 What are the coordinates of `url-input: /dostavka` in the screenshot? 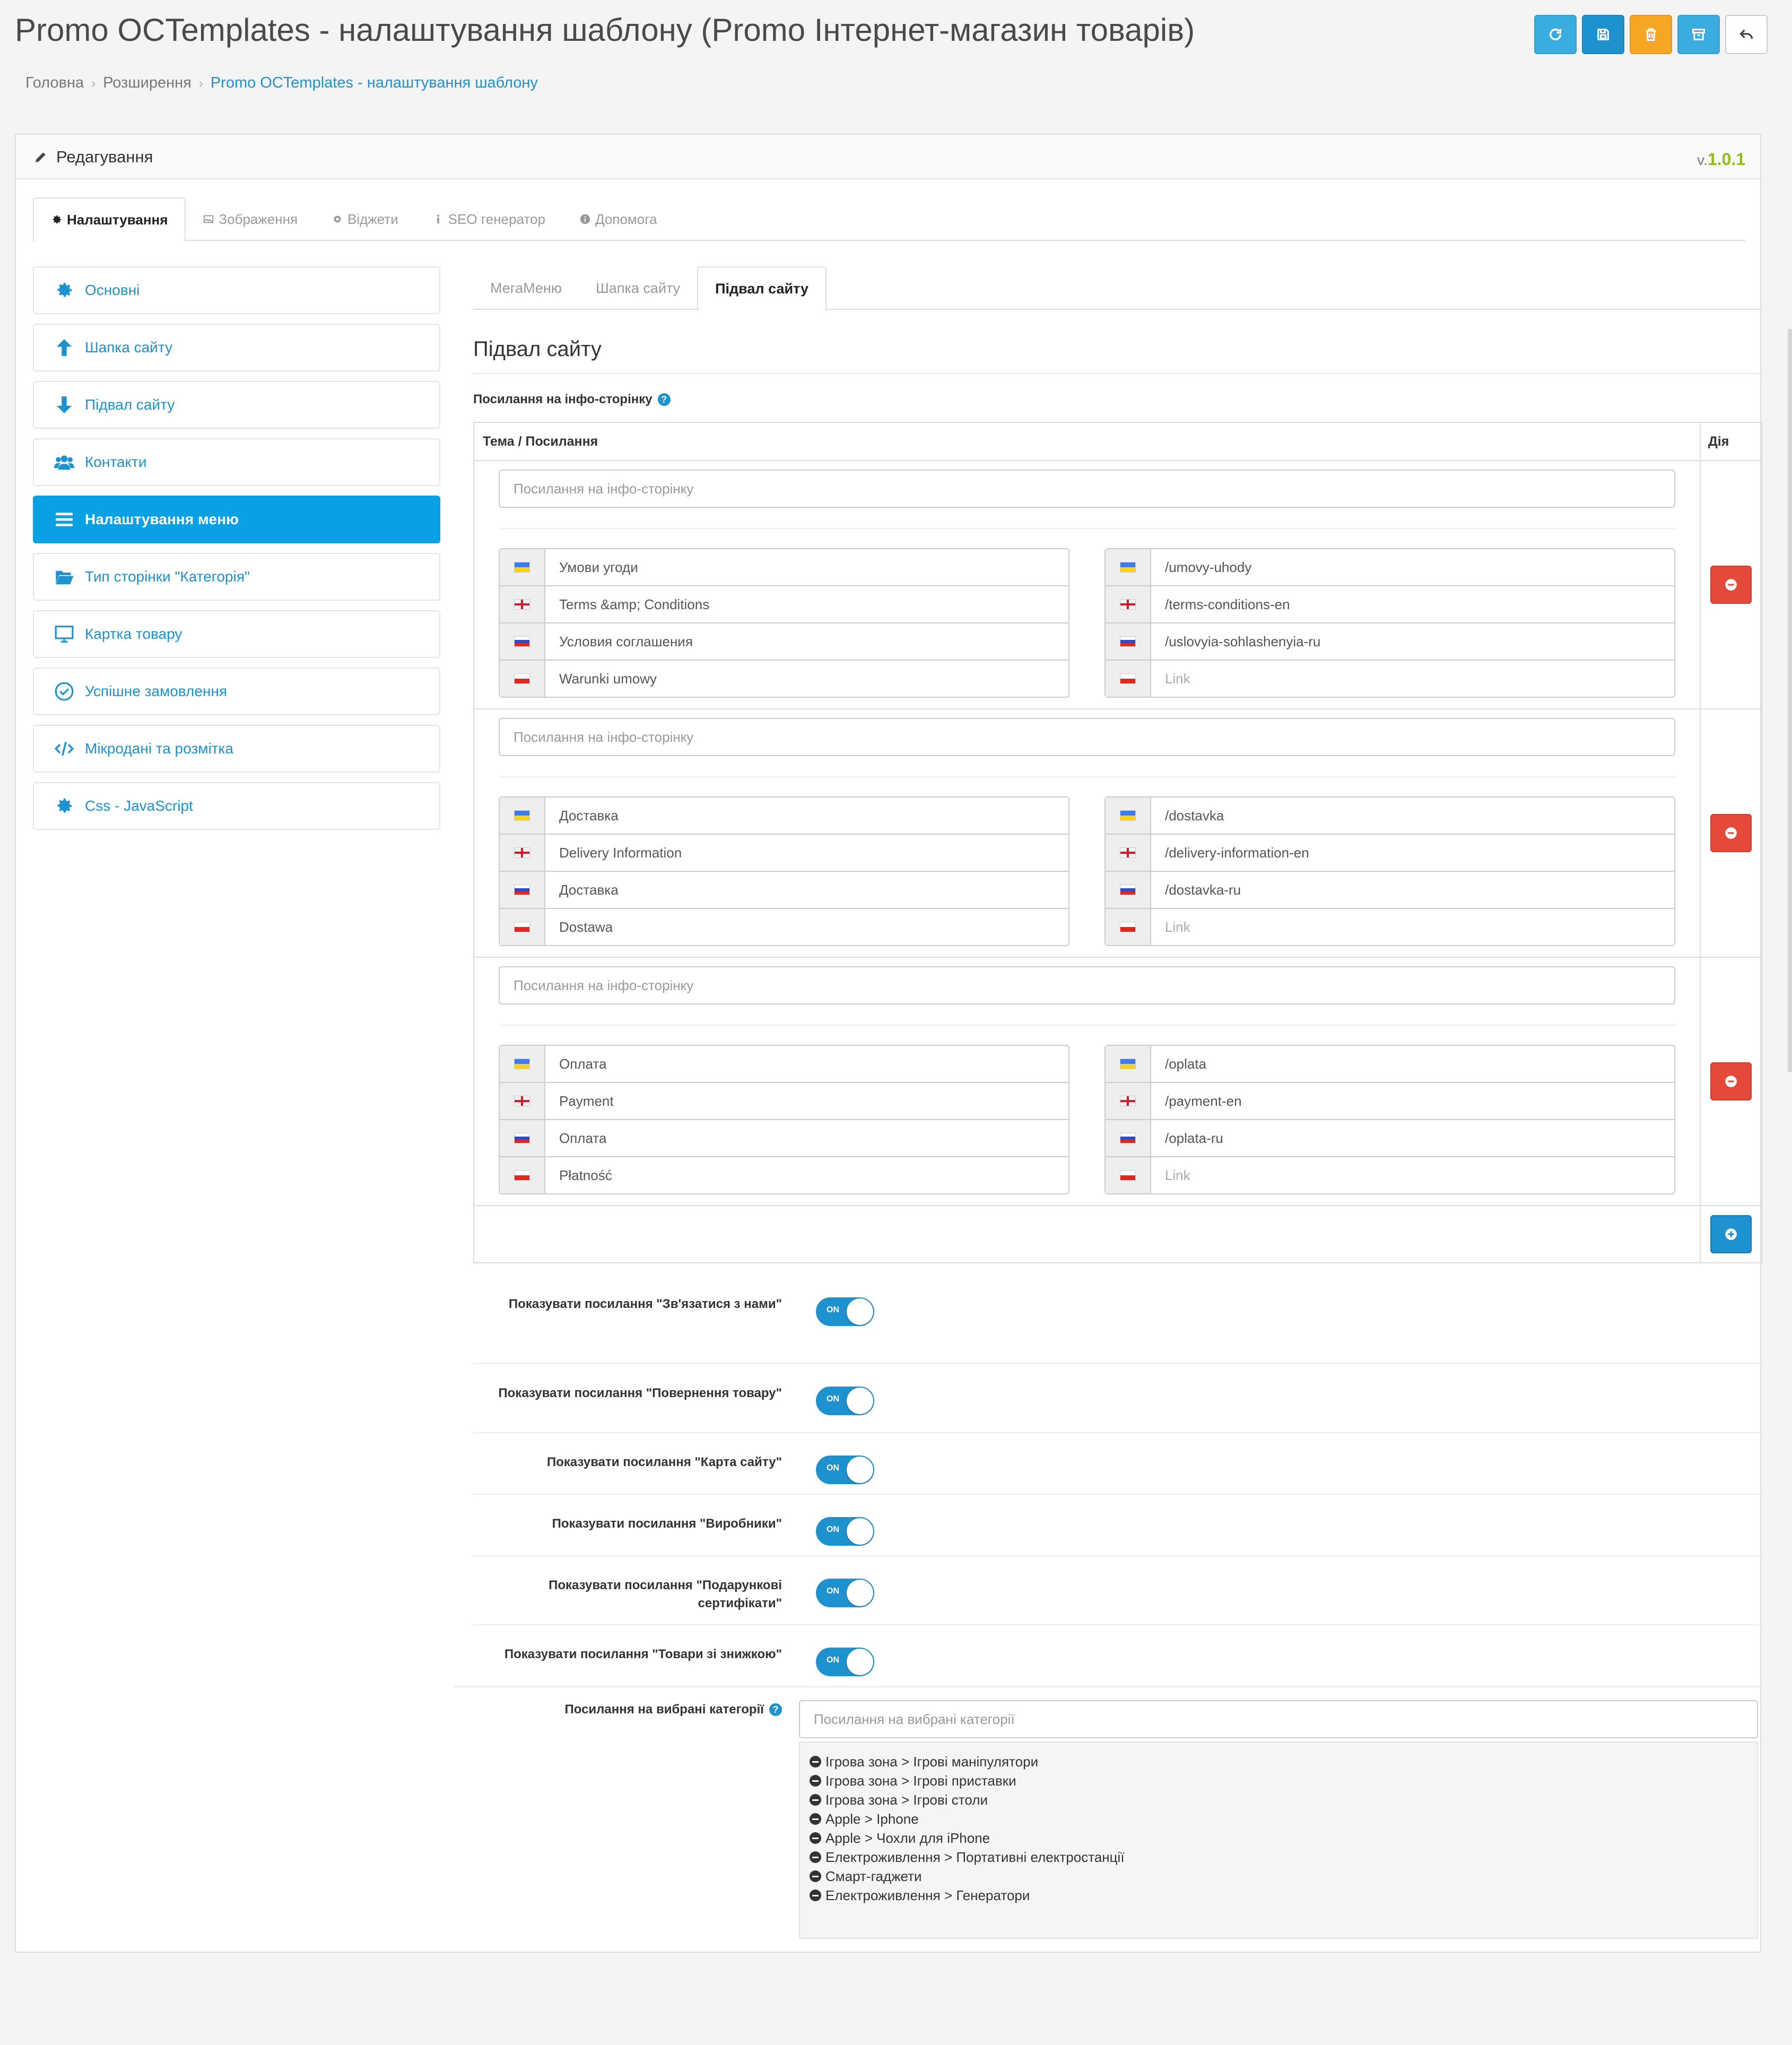 It's located at (1194, 815).